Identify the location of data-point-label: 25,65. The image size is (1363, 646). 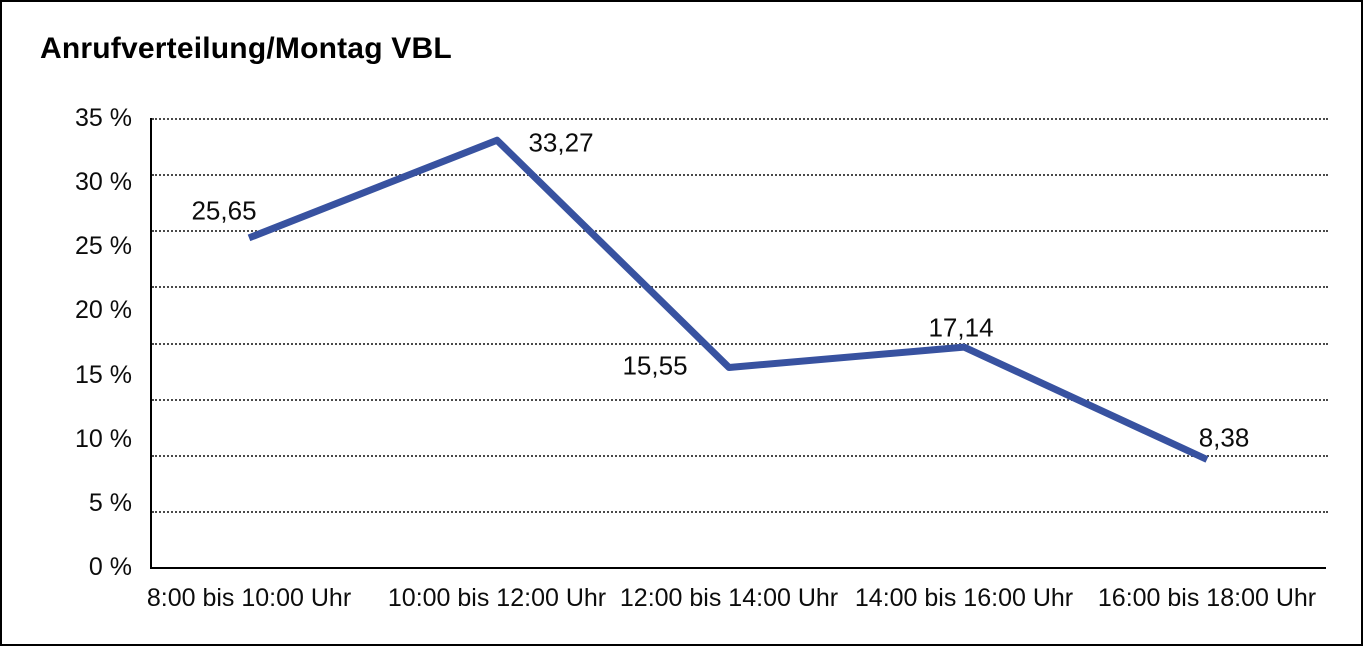
(224, 210).